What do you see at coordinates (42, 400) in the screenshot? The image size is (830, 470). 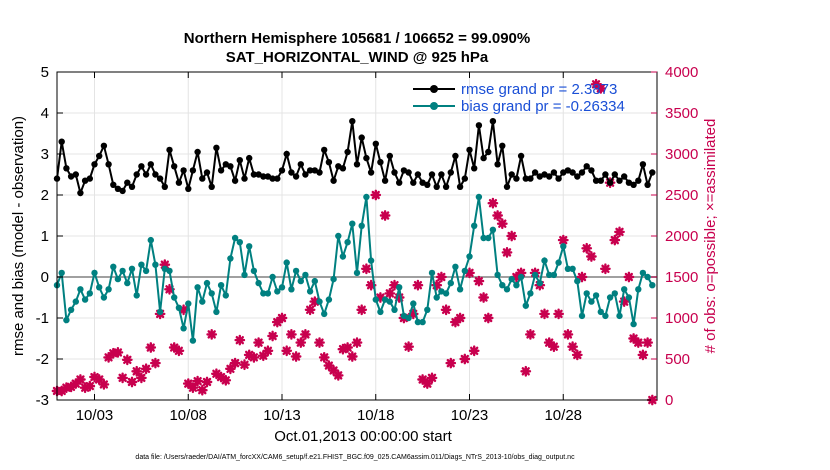 I see `y-tick-label: -3` at bounding box center [42, 400].